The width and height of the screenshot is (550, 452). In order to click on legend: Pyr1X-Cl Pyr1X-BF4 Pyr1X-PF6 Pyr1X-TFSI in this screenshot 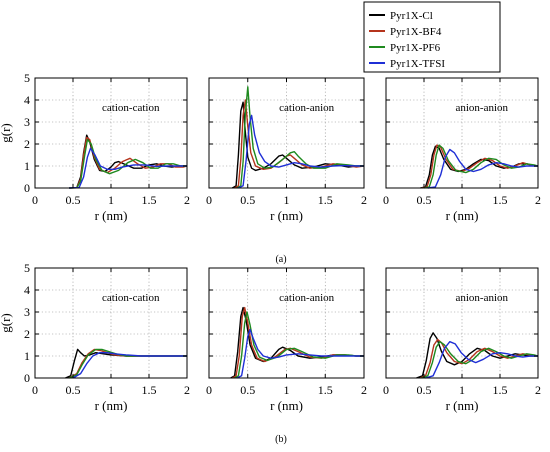, I will do `click(432, 37)`.